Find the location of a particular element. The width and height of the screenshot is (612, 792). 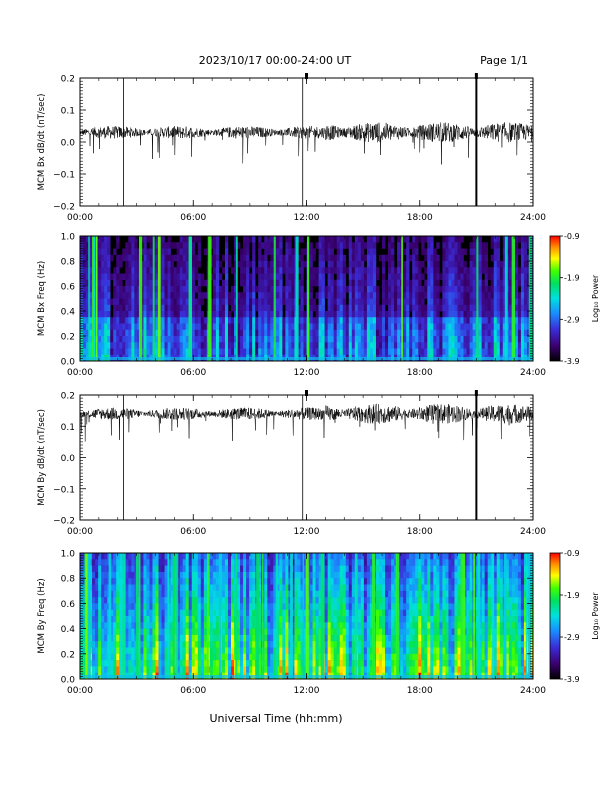

y-tick-label: −0.2 is located at coordinates (64, 208).